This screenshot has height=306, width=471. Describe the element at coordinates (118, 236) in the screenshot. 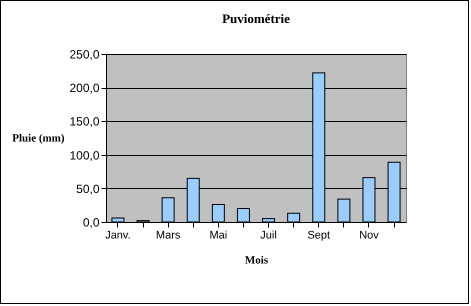

I see `x-tick-label: Janv.` at that location.